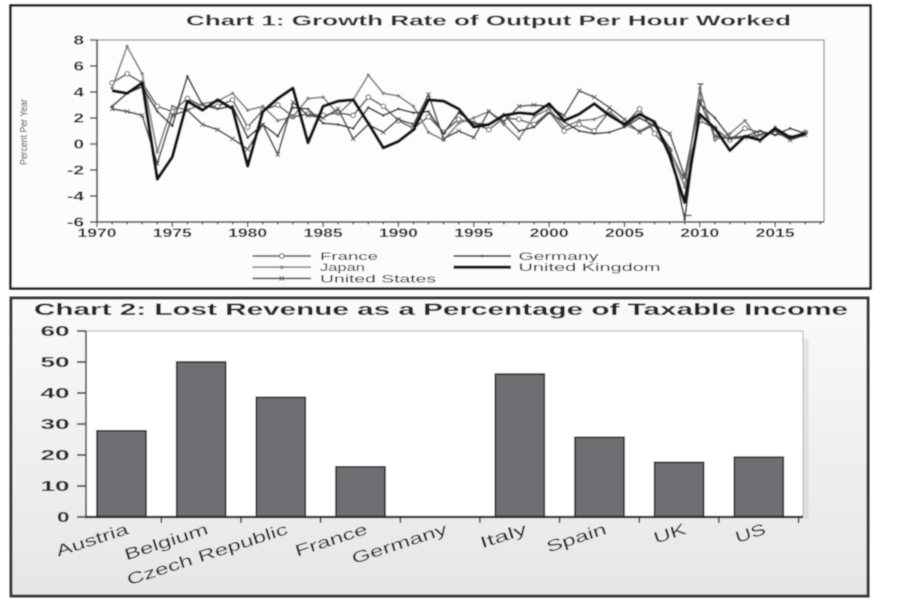  Describe the element at coordinates (79, 66) in the screenshot. I see `svg-text: 6` at that location.